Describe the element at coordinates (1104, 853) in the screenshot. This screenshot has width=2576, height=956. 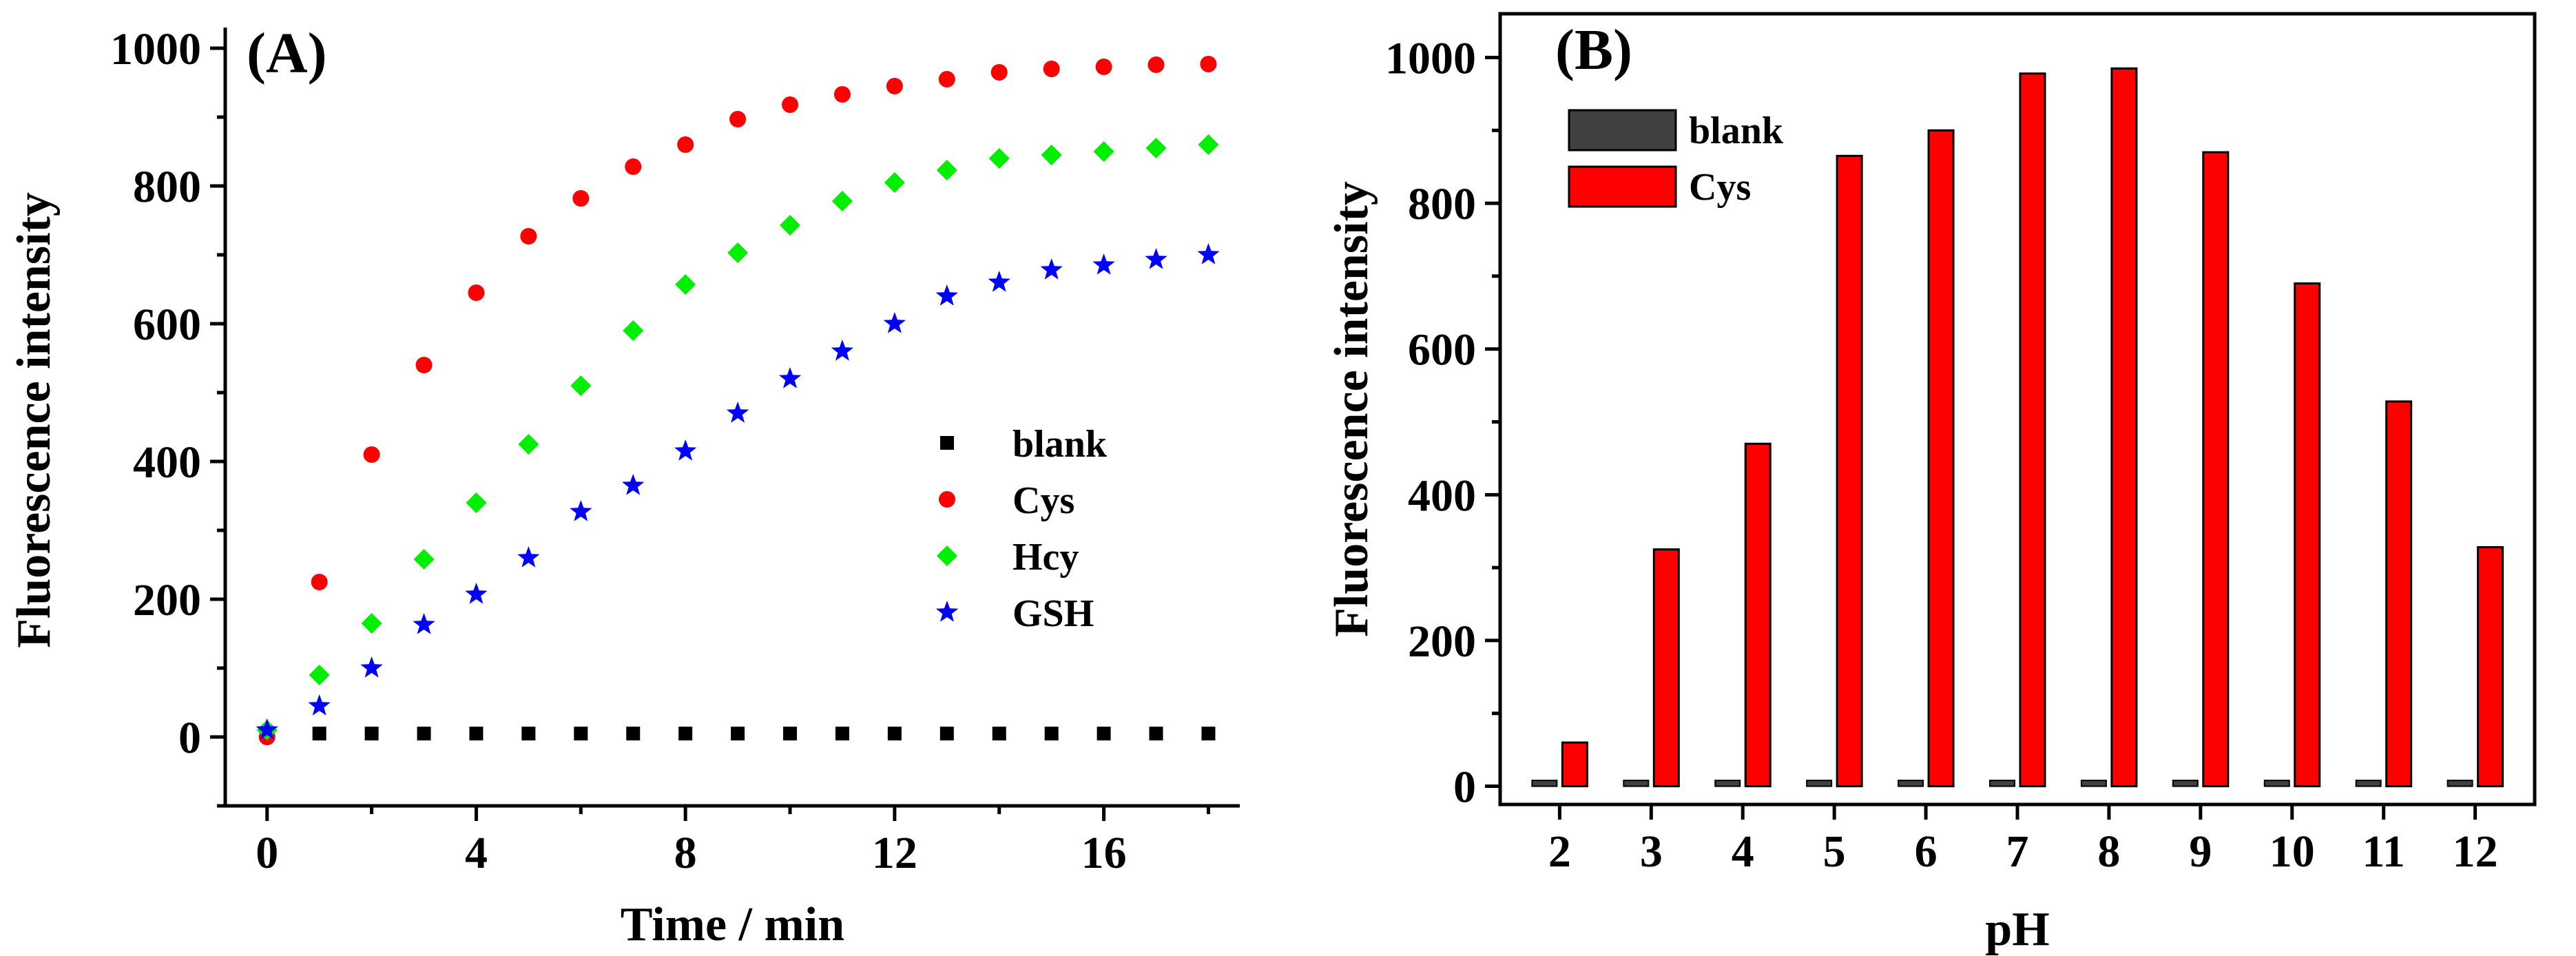
I see `panel-a-x-tick-label: 16` at that location.